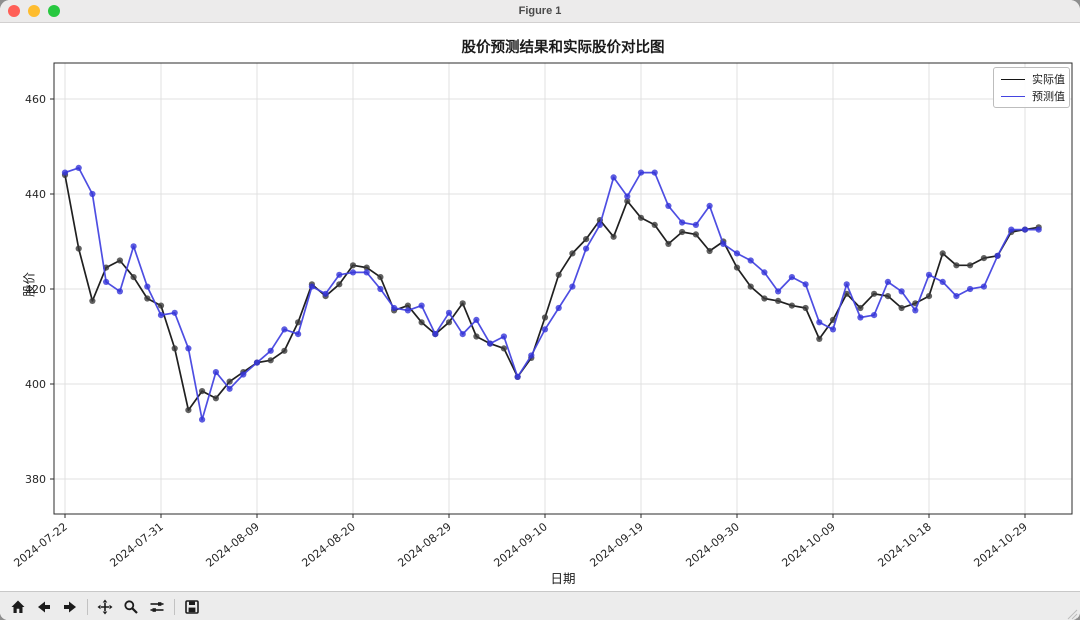 This screenshot has height=620, width=1080. I want to click on forward-button, so click(70, 607).